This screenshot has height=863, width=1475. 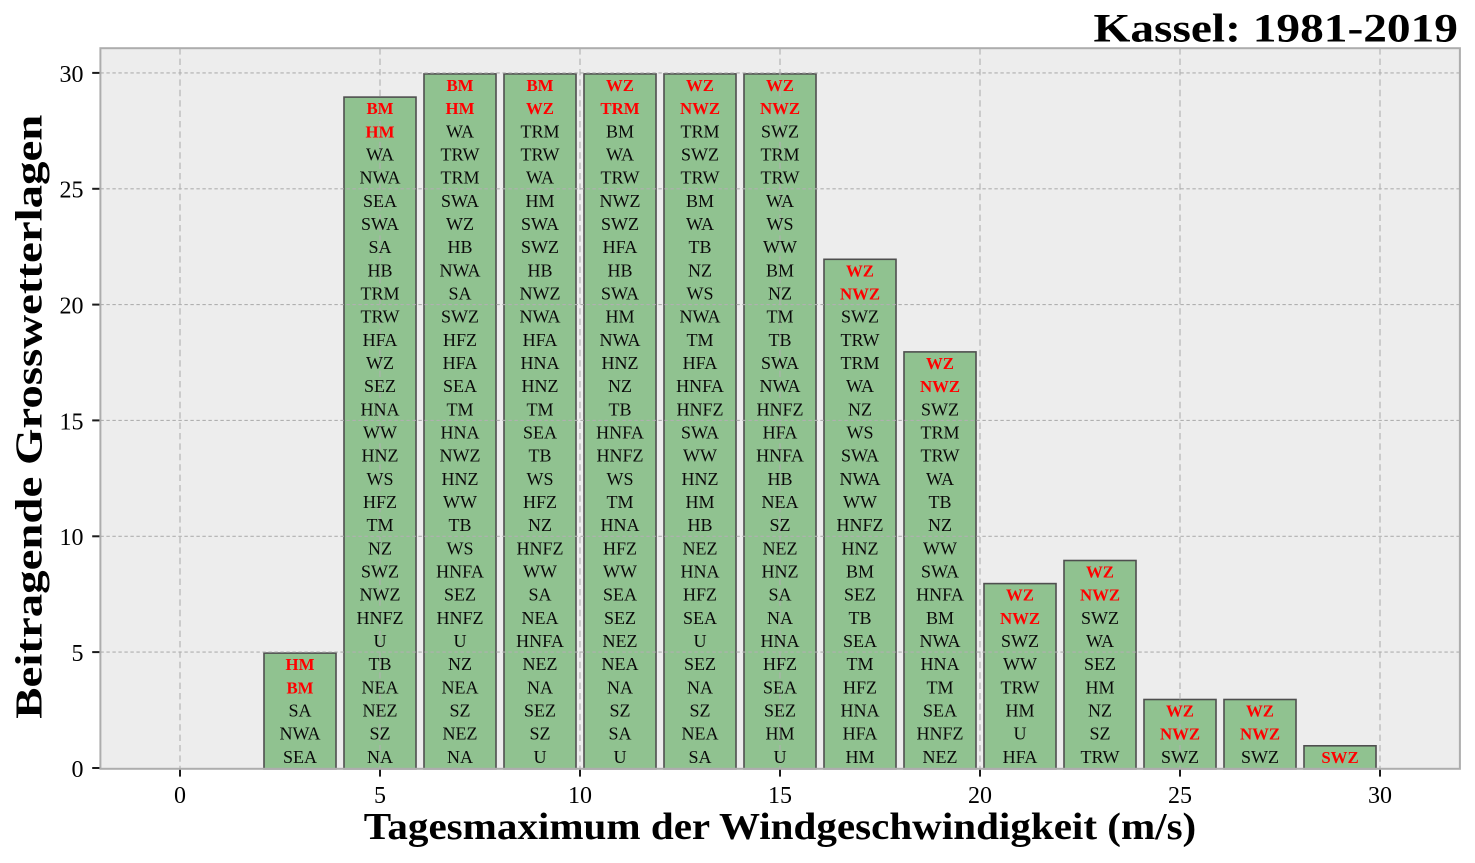 What do you see at coordinates (980, 796) in the screenshot?
I see `svg-text: 20` at bounding box center [980, 796].